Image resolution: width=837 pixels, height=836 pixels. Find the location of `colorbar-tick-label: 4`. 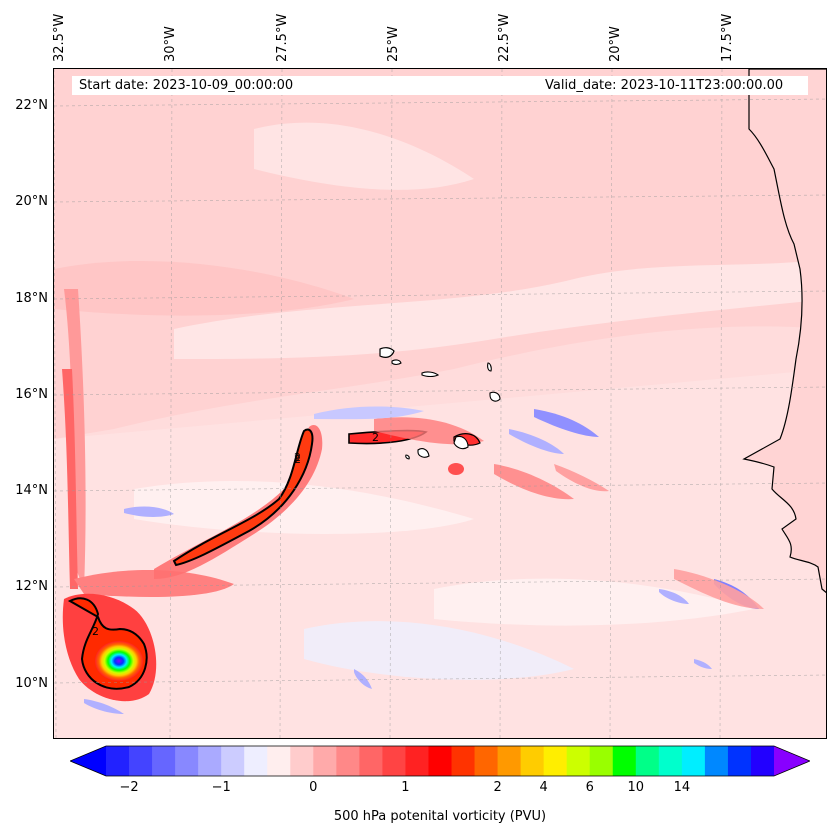

colorbar-tick-label: 4 is located at coordinates (543, 787).